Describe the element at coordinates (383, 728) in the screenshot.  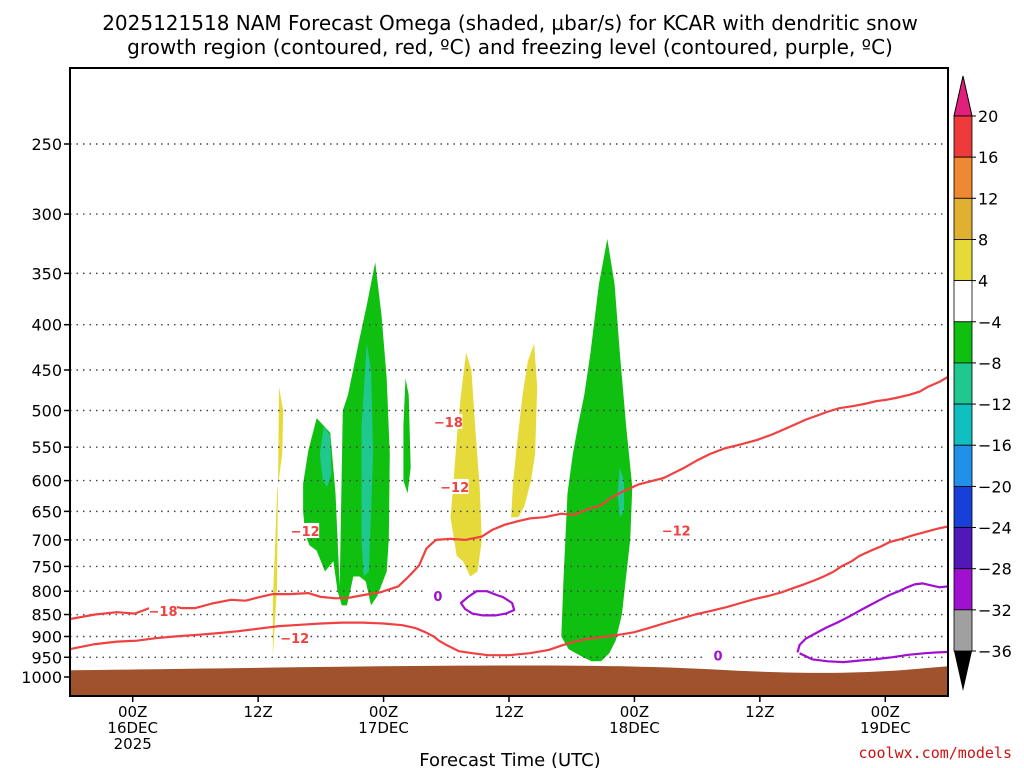
I see `x-tick-label-2-1: 17DEC` at that location.